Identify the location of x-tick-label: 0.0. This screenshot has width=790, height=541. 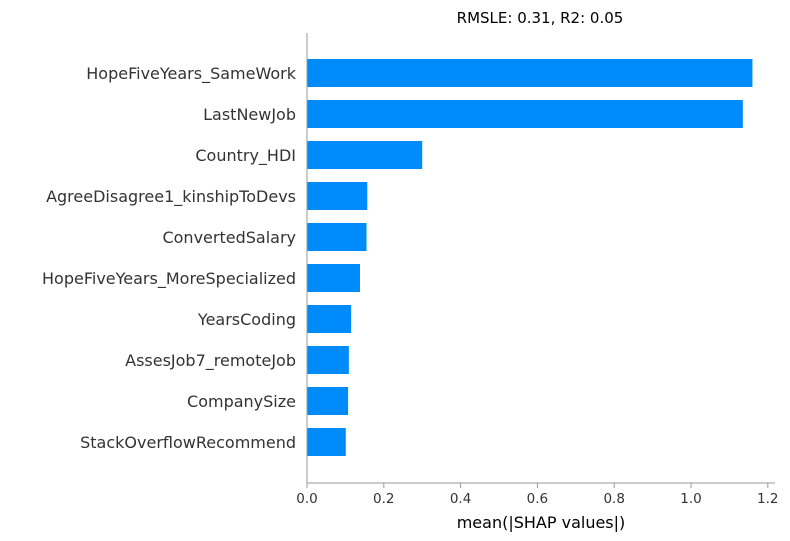
(306, 499).